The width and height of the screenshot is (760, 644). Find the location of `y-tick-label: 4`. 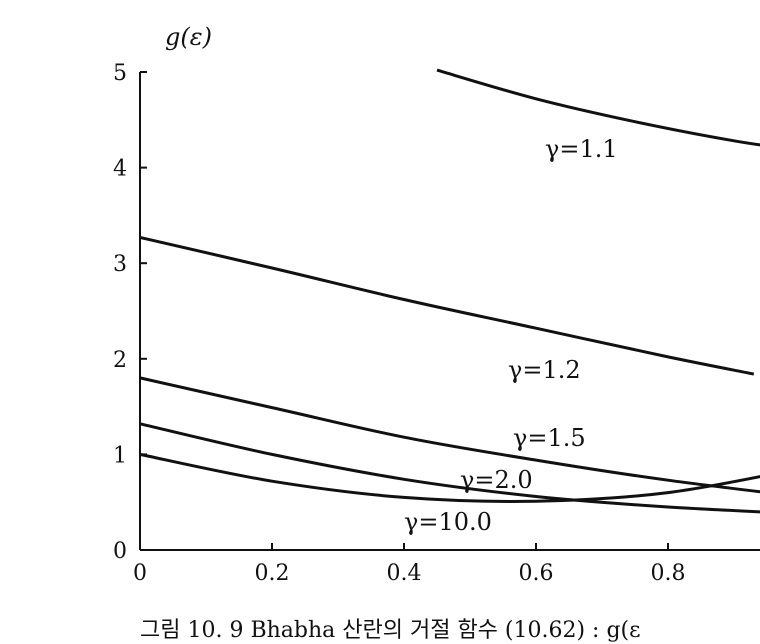

y-tick-label: 4 is located at coordinates (120, 169).